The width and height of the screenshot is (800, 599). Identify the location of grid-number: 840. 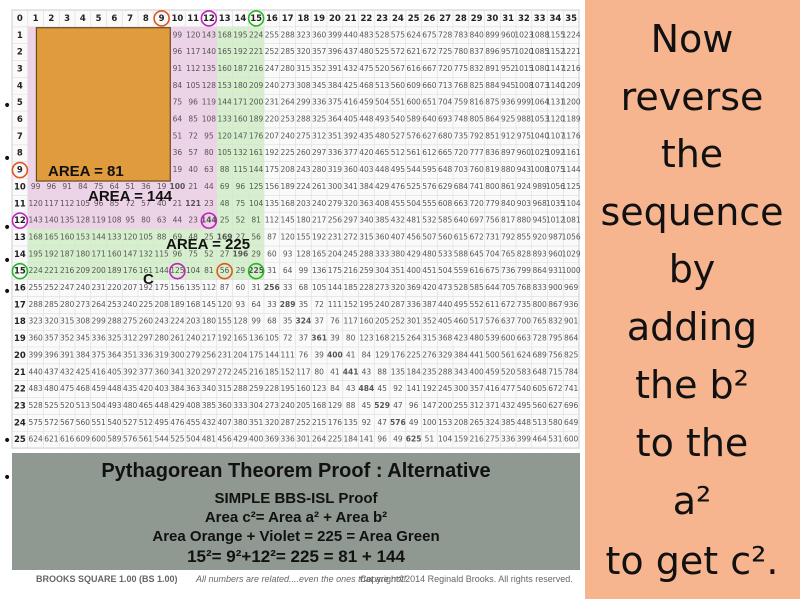
(508, 203).